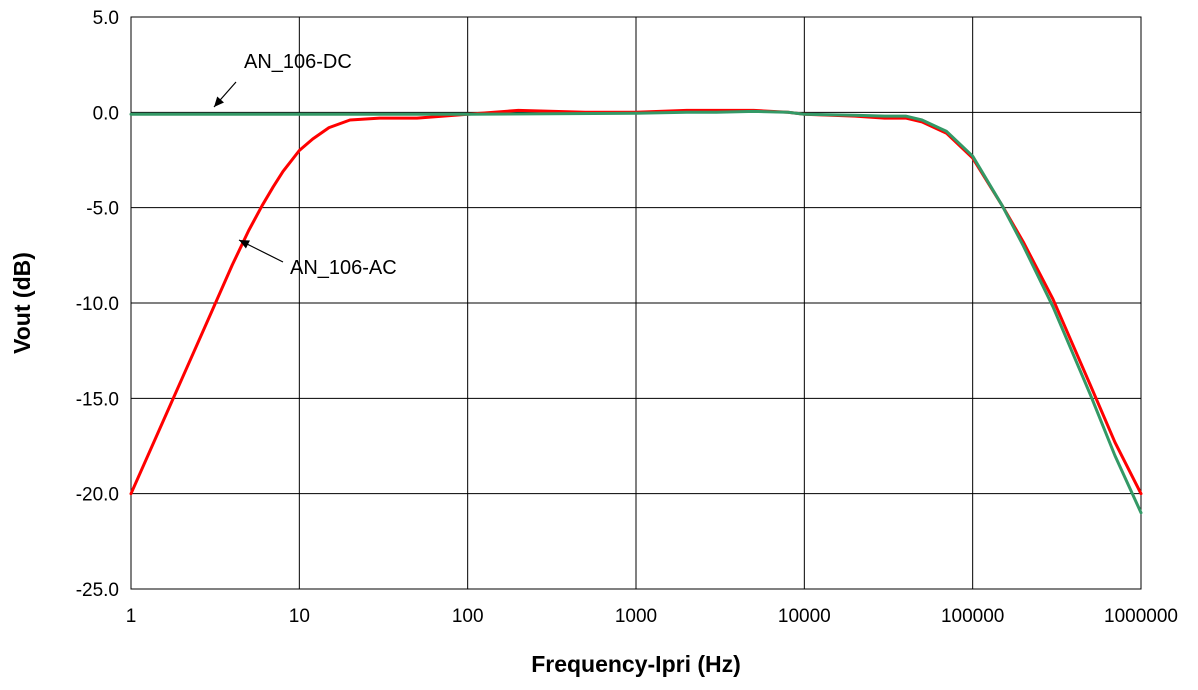 Image resolution: width=1198 pixels, height=690 pixels. Describe the element at coordinates (299, 616) in the screenshot. I see `x-tick-label: 10` at that location.